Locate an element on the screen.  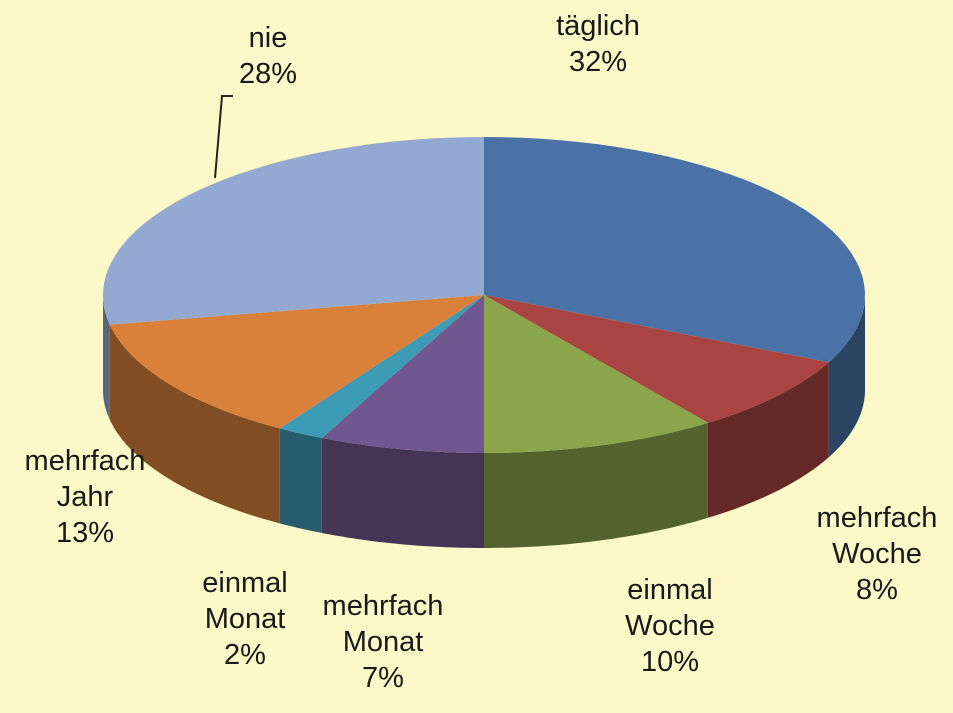
value-label: 28% is located at coordinates (268, 74).